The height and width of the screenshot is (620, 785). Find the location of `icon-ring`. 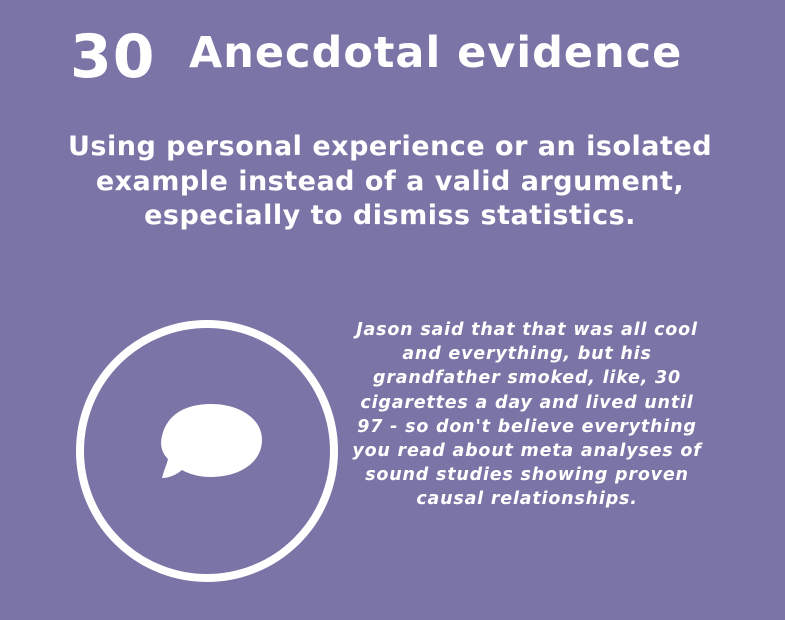

icon-ring is located at coordinates (207, 451).